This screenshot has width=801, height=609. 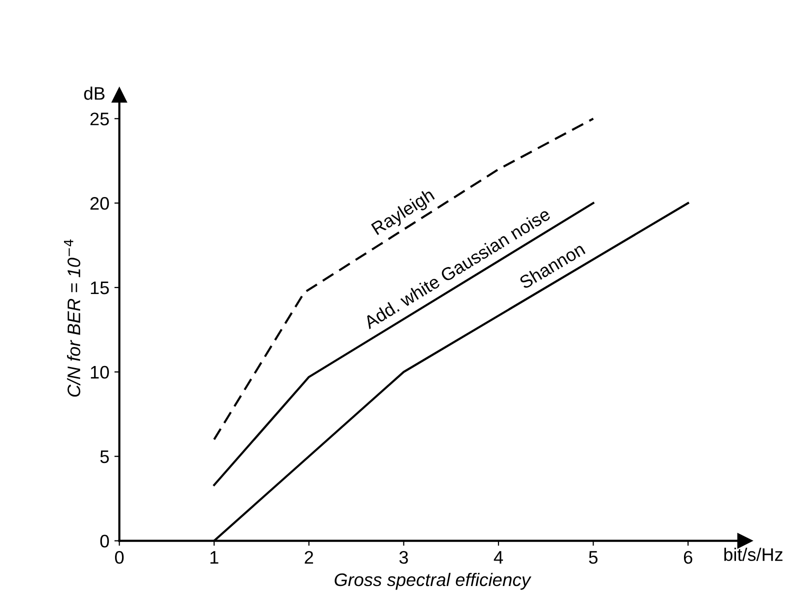 I want to click on x-tick-label: 5, so click(x=593, y=557).